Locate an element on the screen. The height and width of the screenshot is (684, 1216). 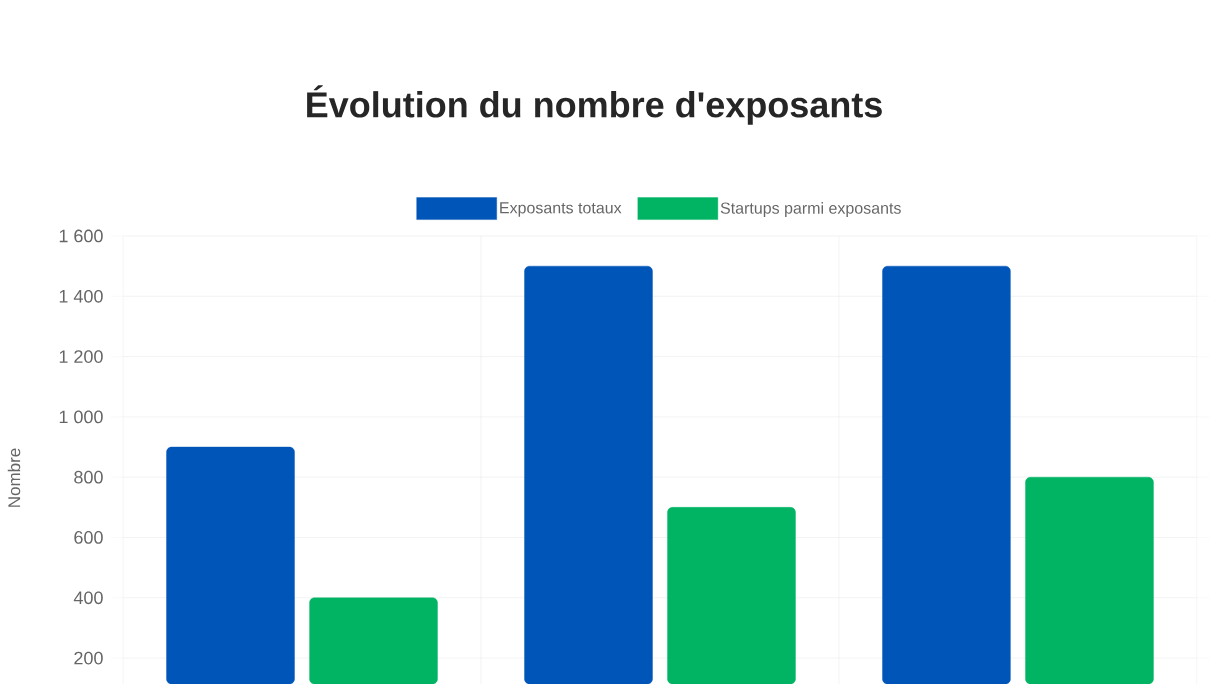
legend-label: Exposants totaux is located at coordinates (561, 209).